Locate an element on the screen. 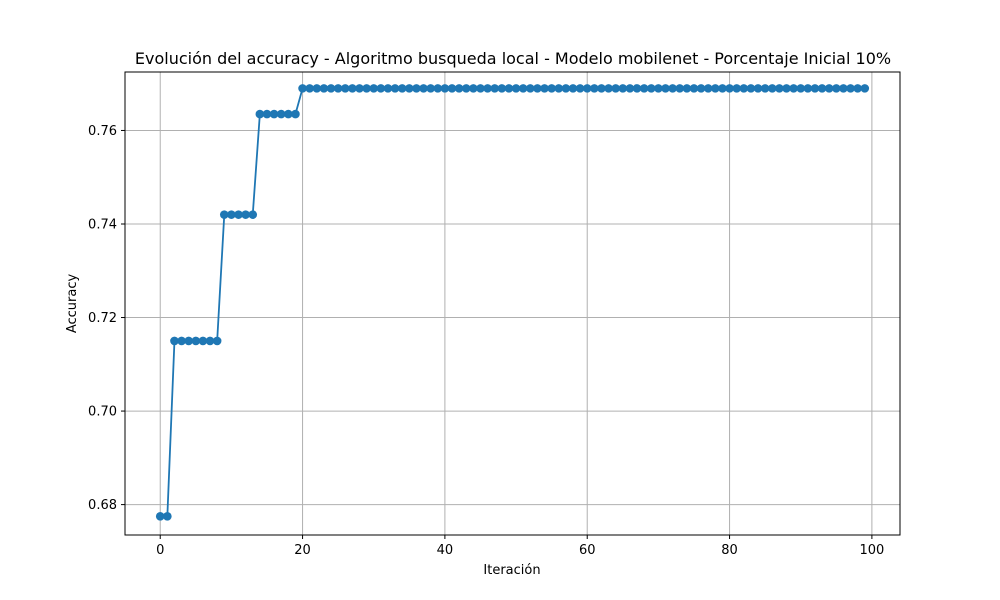 This screenshot has width=1000, height=600. x-tick-label: 0 is located at coordinates (160, 550).